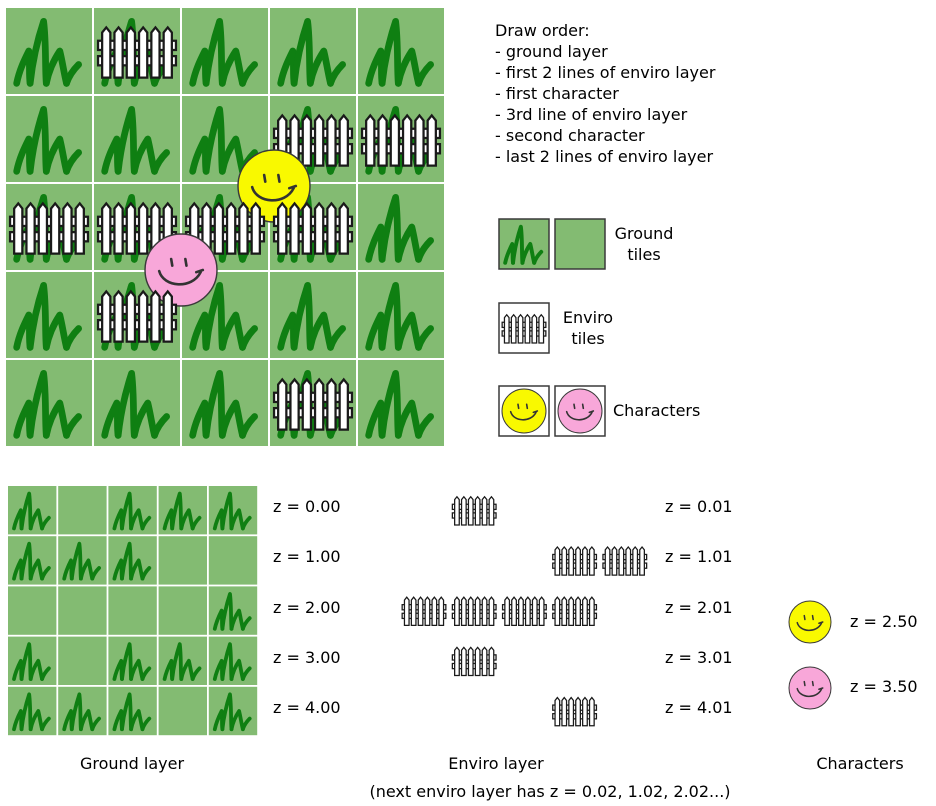  Describe the element at coordinates (810, 655) in the screenshot. I see `bottom-characters` at that location.